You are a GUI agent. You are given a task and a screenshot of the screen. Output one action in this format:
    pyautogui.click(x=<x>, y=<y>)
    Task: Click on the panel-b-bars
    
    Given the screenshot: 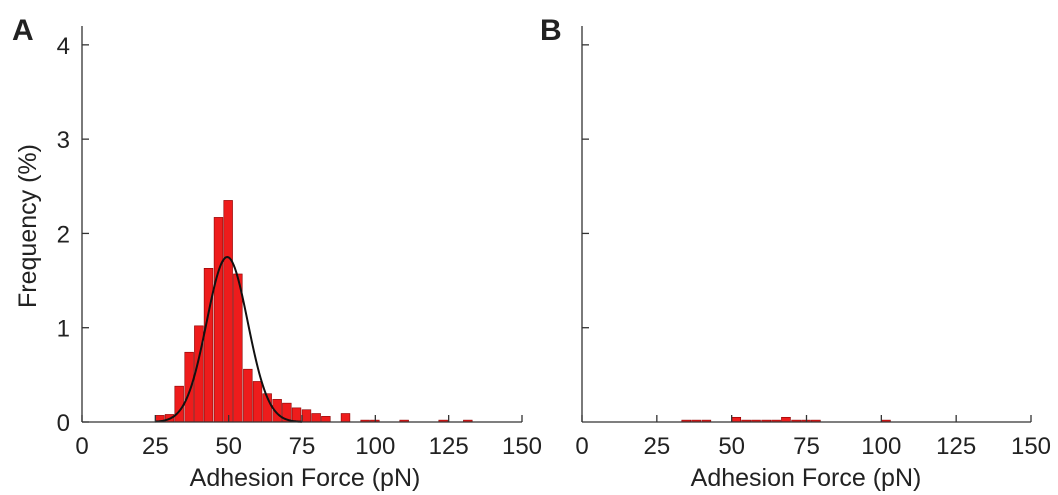 What is the action you would take?
    pyautogui.click(x=786, y=419)
    